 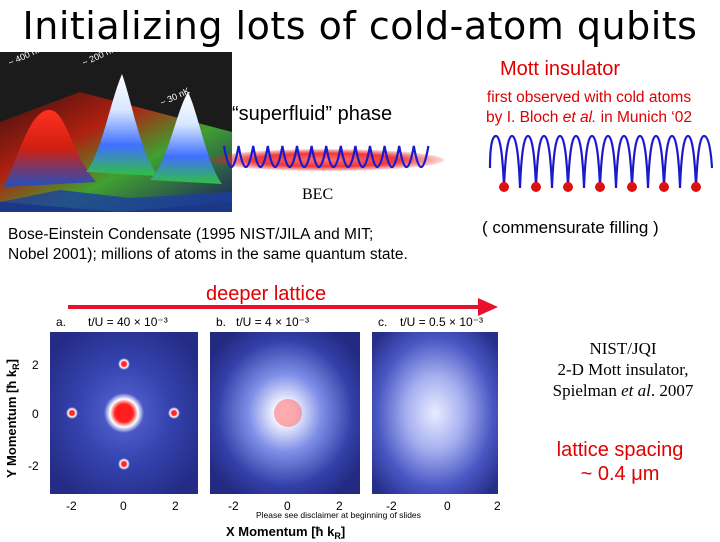 What do you see at coordinates (524, 117) in the screenshot?
I see `first-observed-line2-pre: by I. Bloch` at bounding box center [524, 117].